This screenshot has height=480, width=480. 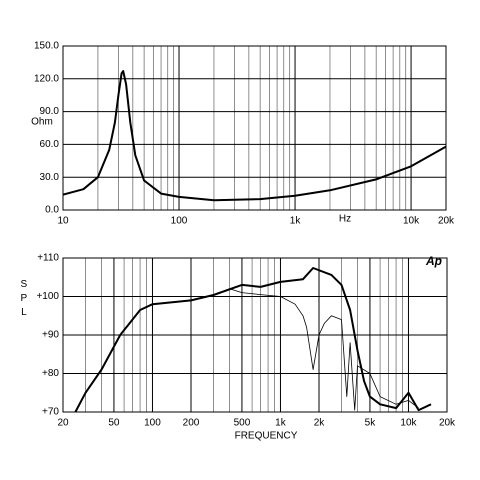 What do you see at coordinates (191, 423) in the screenshot?
I see `x-tick-label: 200` at bounding box center [191, 423].